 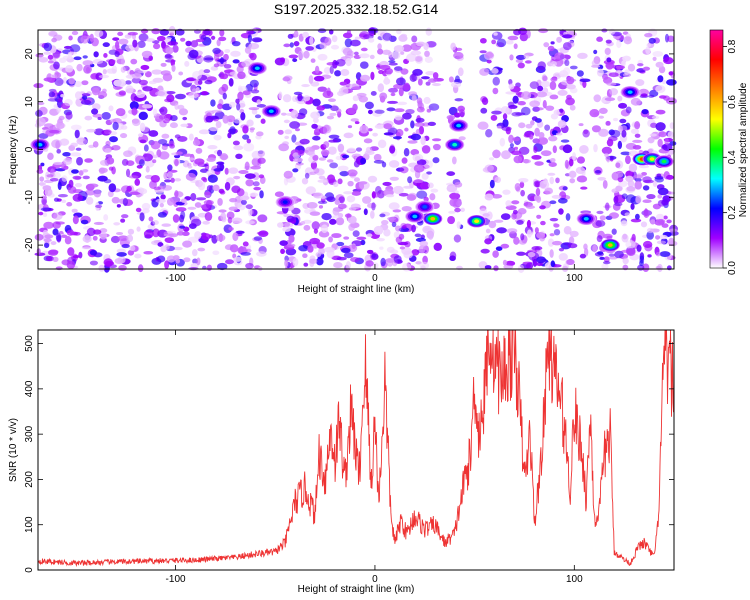 What do you see at coordinates (29, 54) in the screenshot?
I see `spectrogram-y-tick-label: 20` at bounding box center [29, 54].